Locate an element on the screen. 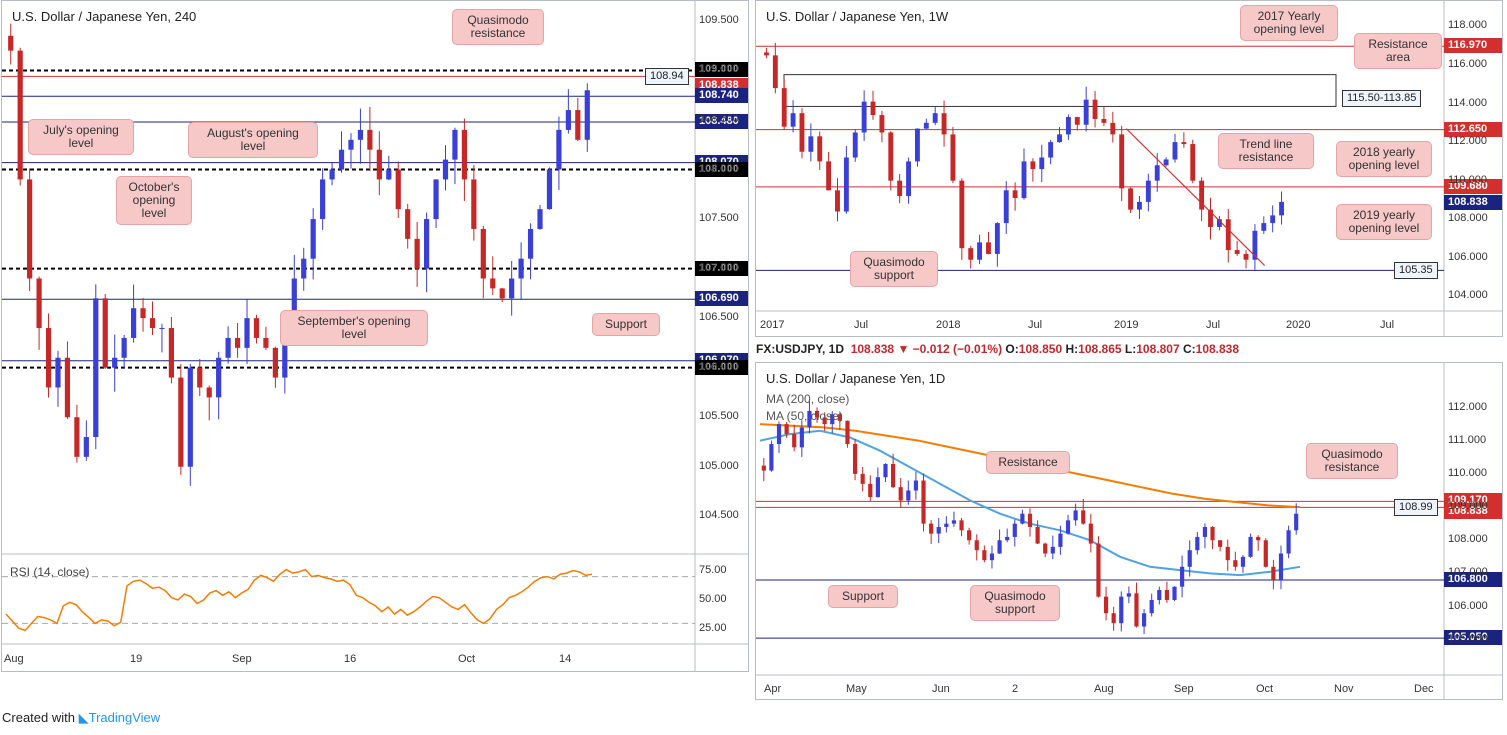  tradingview-brand: TradingView is located at coordinates (124, 717).